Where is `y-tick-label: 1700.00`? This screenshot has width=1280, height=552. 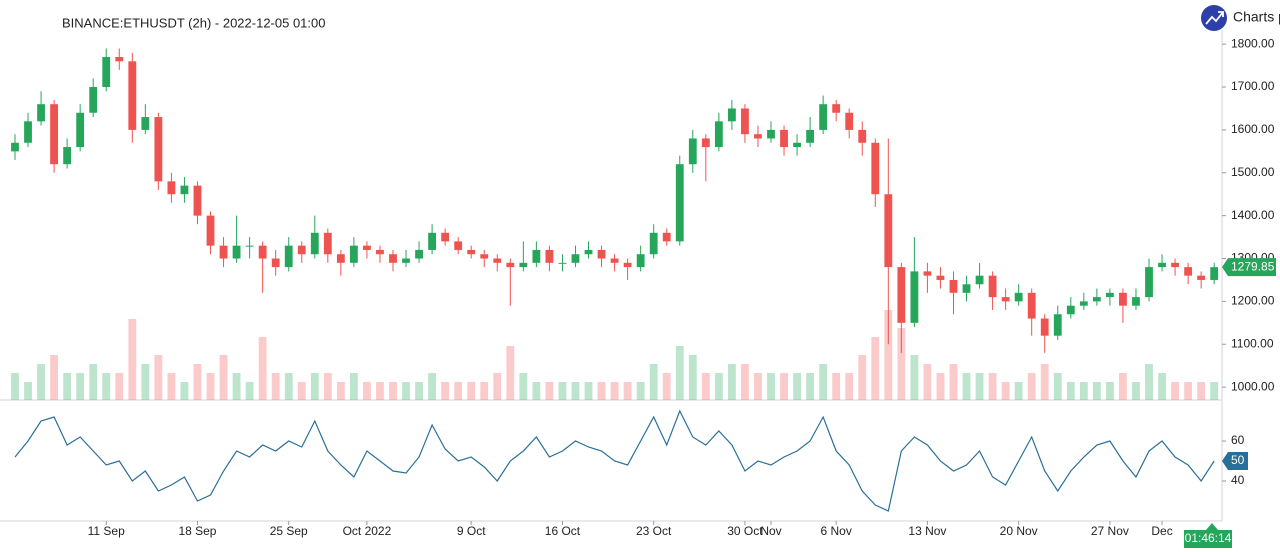
y-tick-label: 1700.00 is located at coordinates (1253, 86).